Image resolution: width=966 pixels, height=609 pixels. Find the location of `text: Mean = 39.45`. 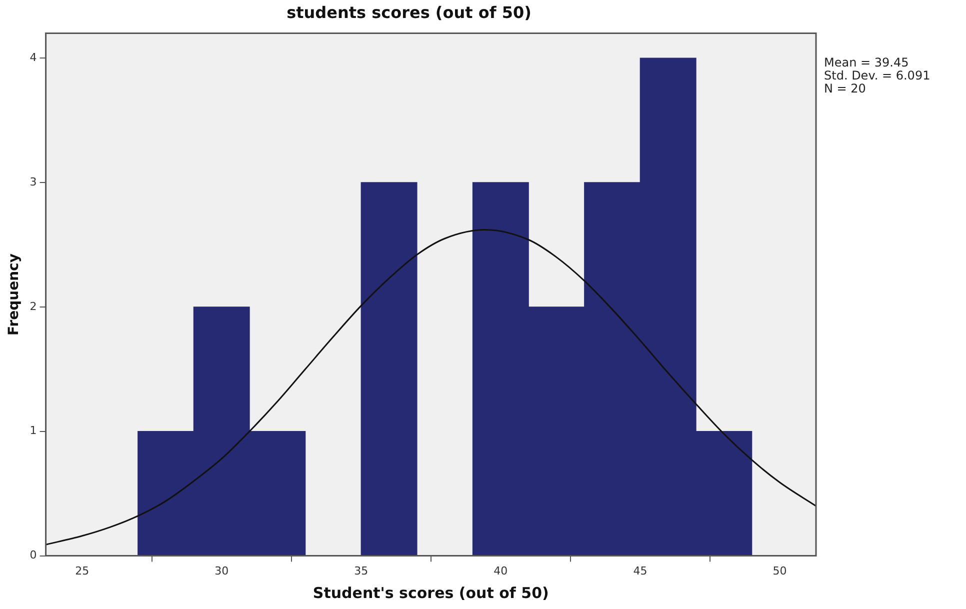

text: Mean = 39.45 is located at coordinates (866, 62).